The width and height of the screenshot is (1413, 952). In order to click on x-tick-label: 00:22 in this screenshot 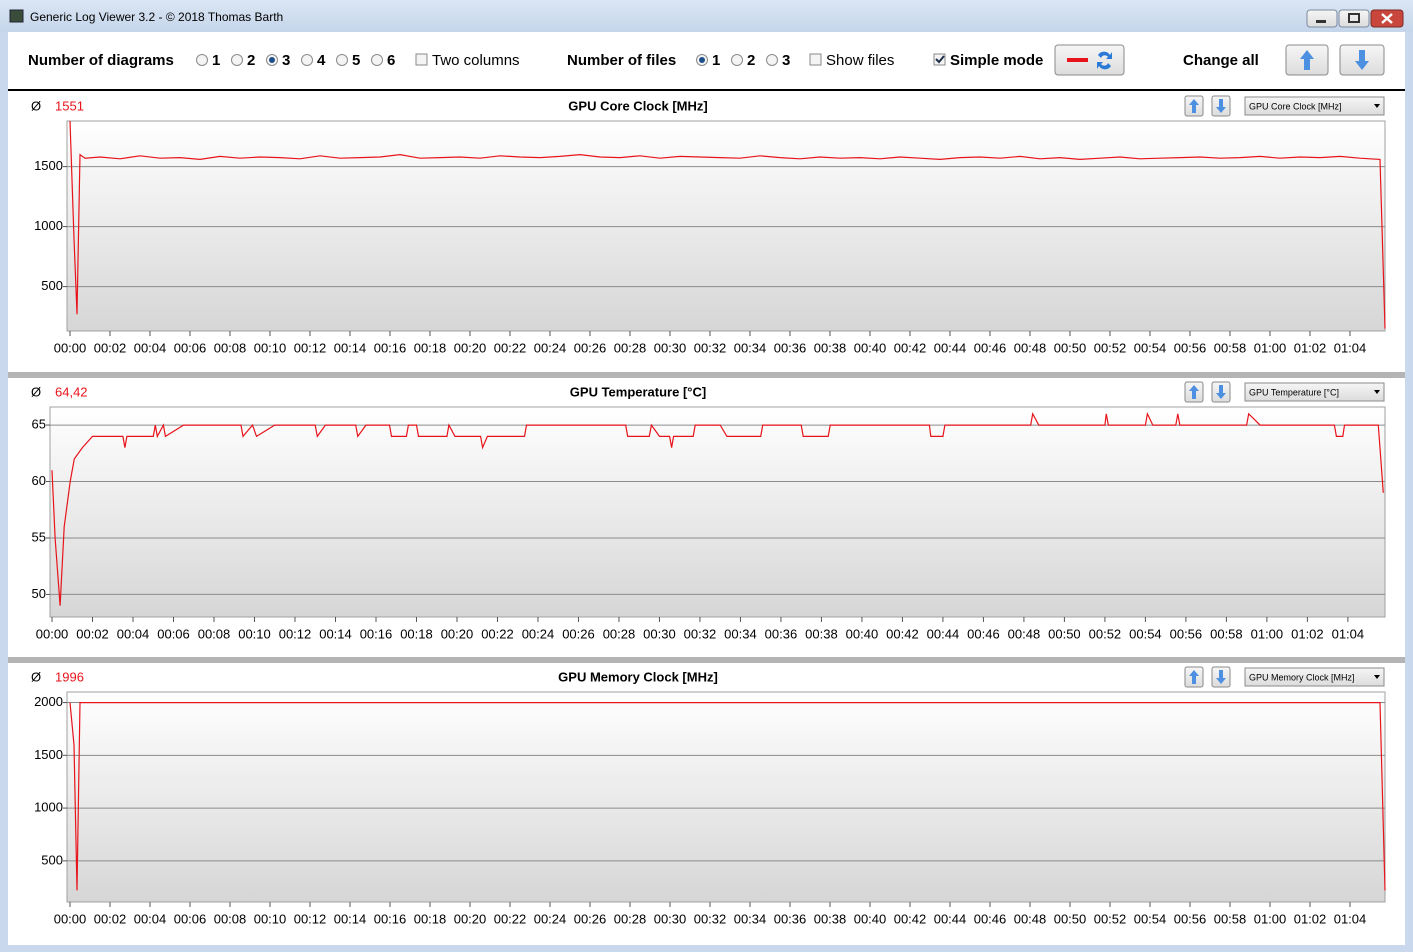, I will do `click(497, 633)`.